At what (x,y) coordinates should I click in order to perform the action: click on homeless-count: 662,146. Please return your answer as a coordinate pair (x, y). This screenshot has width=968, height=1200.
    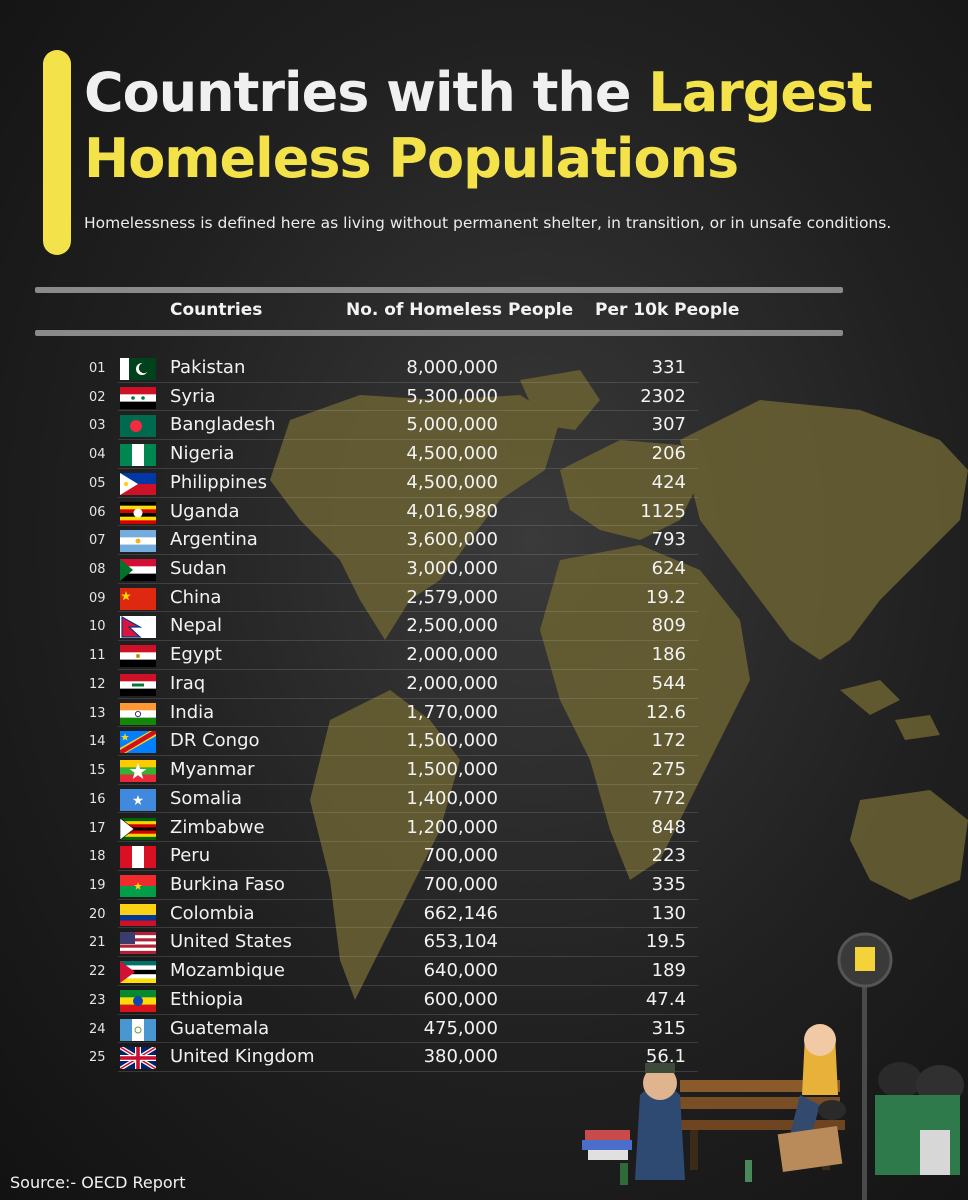
    Looking at the image, I should click on (460, 913).